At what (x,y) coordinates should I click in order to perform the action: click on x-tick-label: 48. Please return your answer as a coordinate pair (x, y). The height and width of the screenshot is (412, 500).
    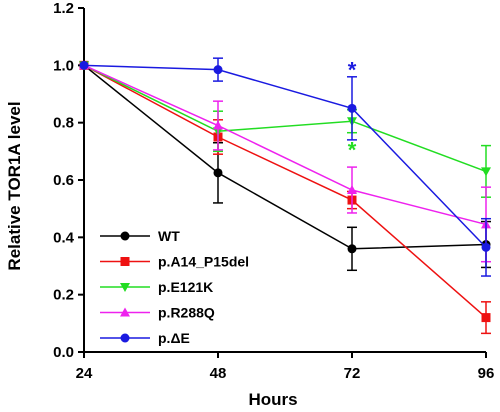
    Looking at the image, I should click on (218, 373).